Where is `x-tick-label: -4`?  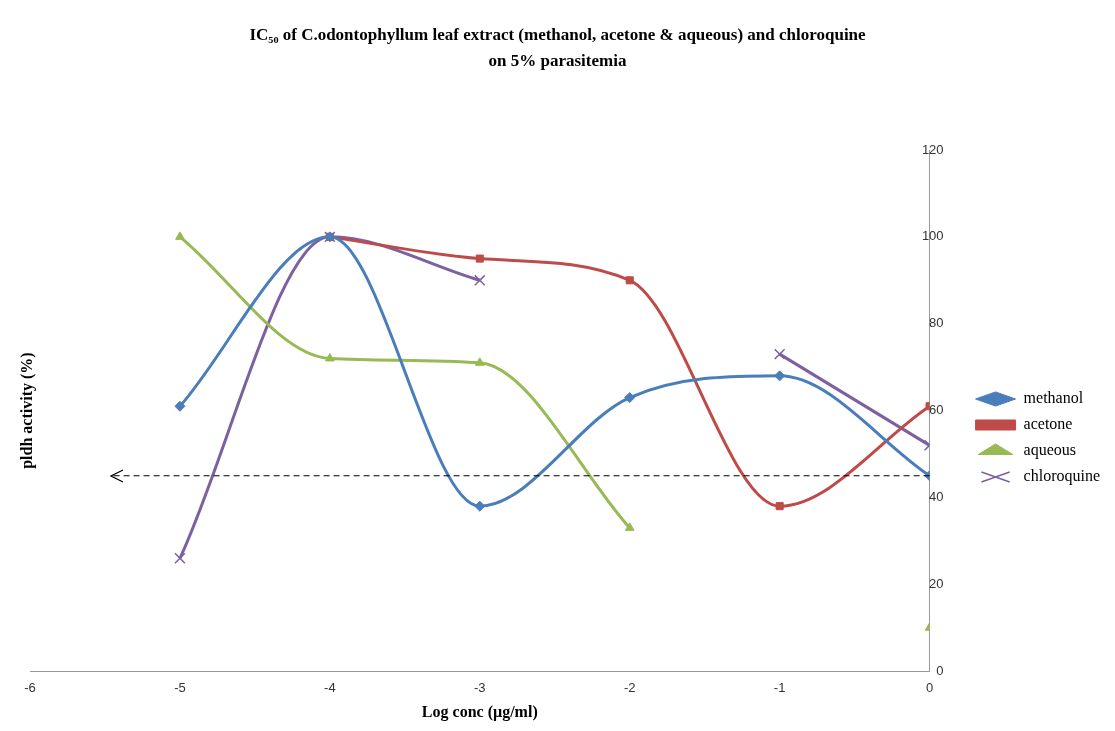 x-tick-label: -4 is located at coordinates (330, 687).